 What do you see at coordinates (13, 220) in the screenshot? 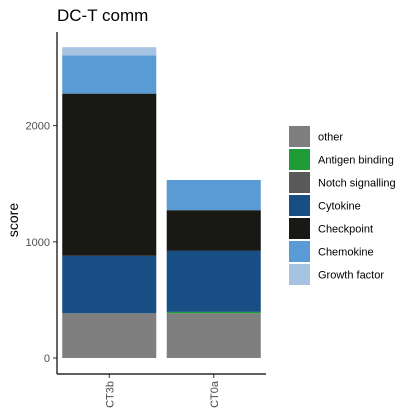
I see `y-axis-title: score` at bounding box center [13, 220].